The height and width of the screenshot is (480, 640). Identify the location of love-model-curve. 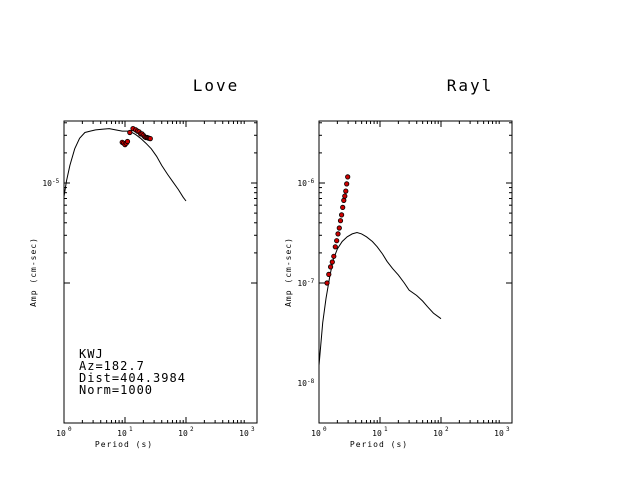
(125, 165).